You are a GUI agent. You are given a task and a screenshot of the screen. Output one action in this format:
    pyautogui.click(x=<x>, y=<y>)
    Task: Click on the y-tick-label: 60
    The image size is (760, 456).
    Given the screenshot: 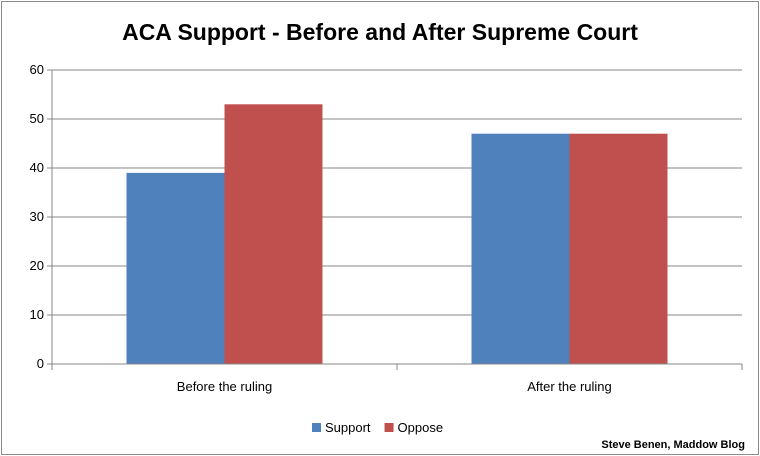 What is the action you would take?
    pyautogui.click(x=37, y=69)
    